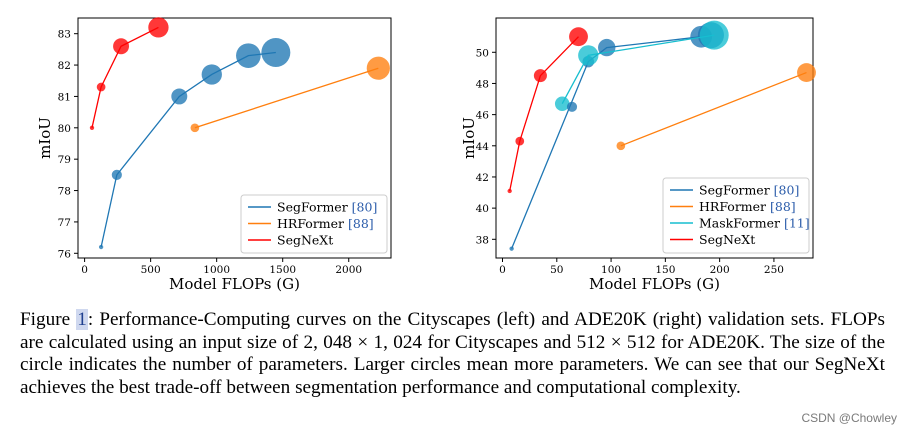 The width and height of the screenshot is (911, 437). Describe the element at coordinates (713, 109) in the screenshot. I see `chart2-hrformer-line` at that location.